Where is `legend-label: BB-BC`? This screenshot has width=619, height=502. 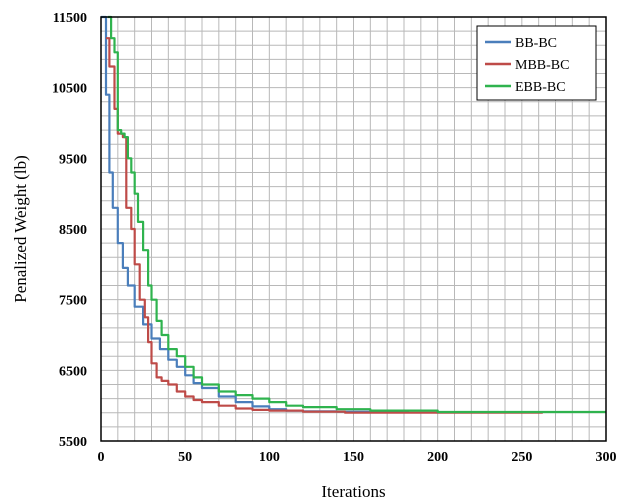 legend-label: BB-BC is located at coordinates (536, 43).